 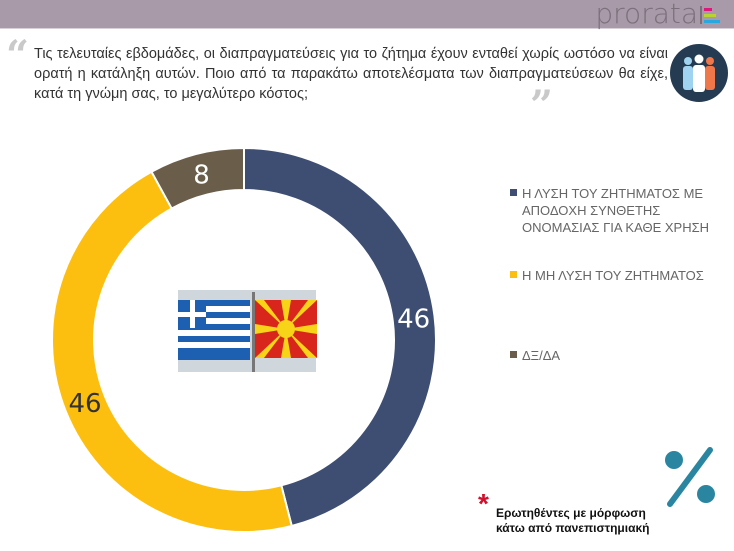 I want to click on legend-label: Η ΜΗ ΛΥΣΗ ΤΟΥ ΖΗΤΗΜΑΤΟΣ, so click(x=613, y=275).